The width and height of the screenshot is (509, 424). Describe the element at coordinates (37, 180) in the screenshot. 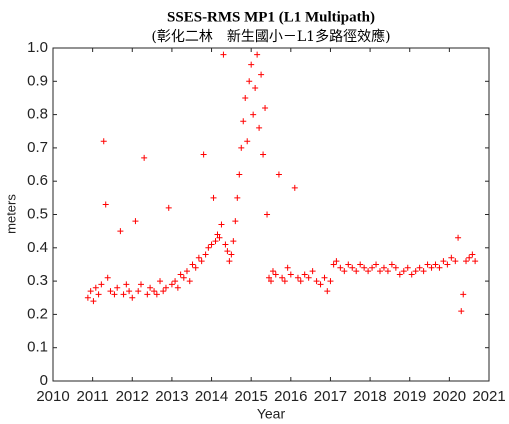

I see `y-tick-label: 0.6` at that location.